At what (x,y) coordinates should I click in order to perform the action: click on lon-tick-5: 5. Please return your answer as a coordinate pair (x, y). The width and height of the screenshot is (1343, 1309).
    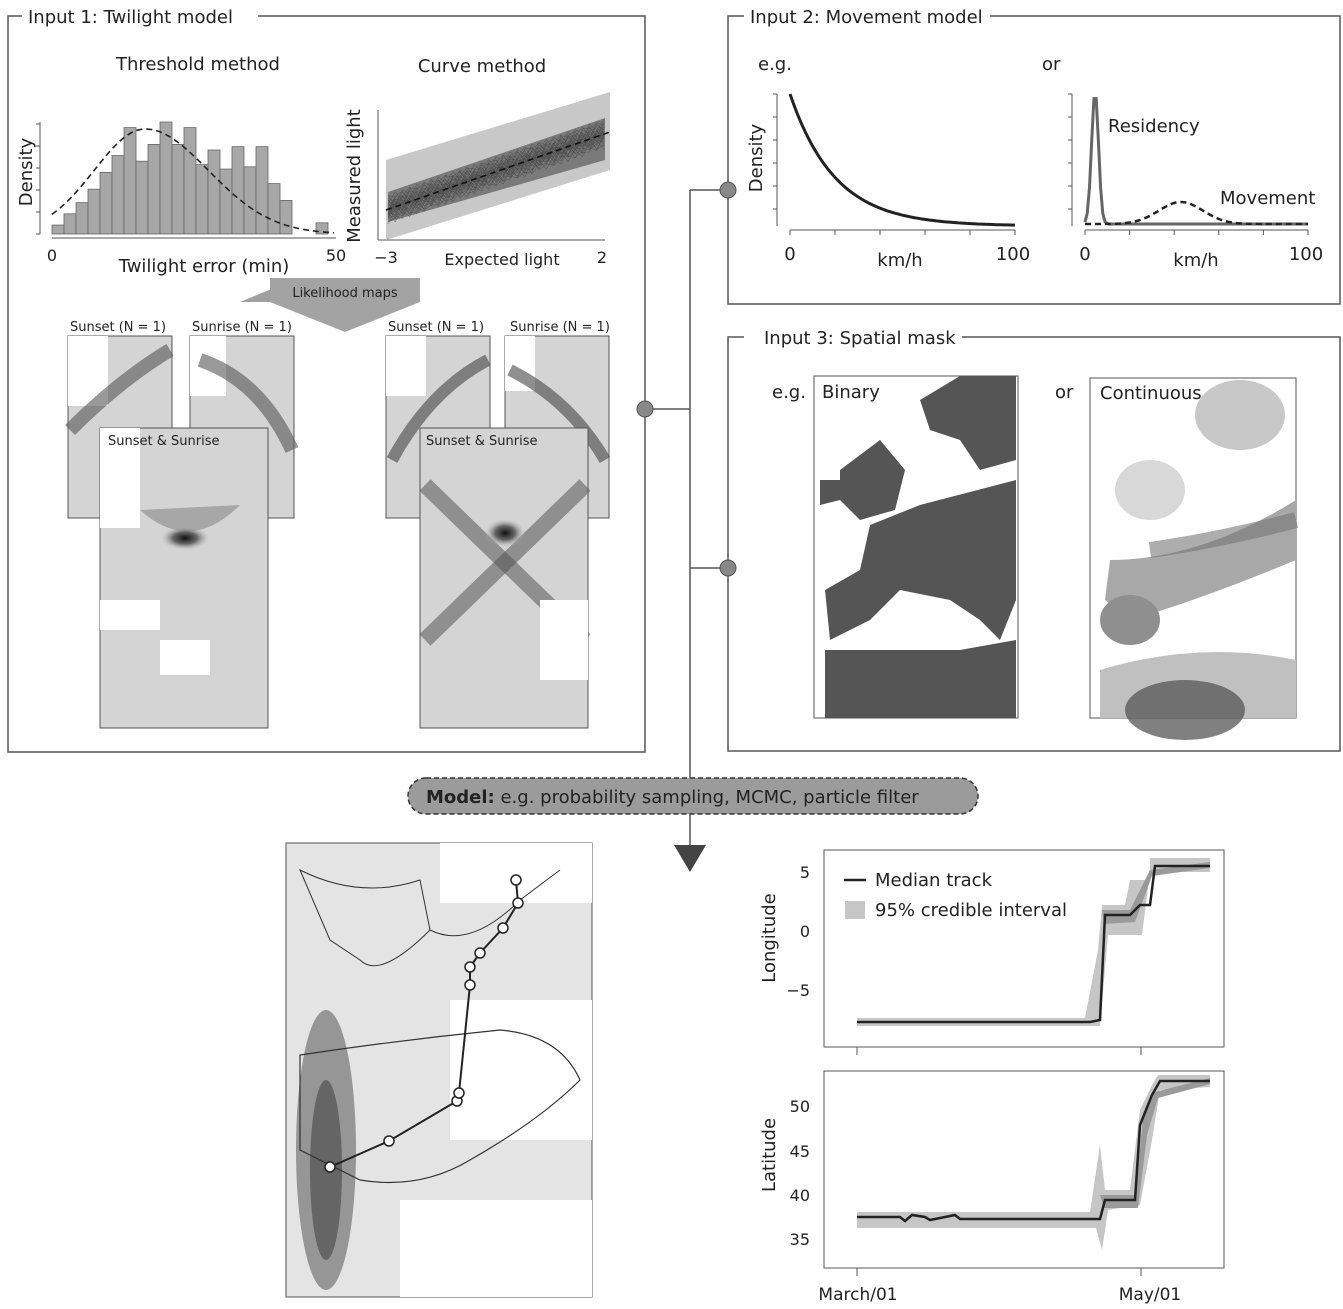
    Looking at the image, I should click on (805, 872).